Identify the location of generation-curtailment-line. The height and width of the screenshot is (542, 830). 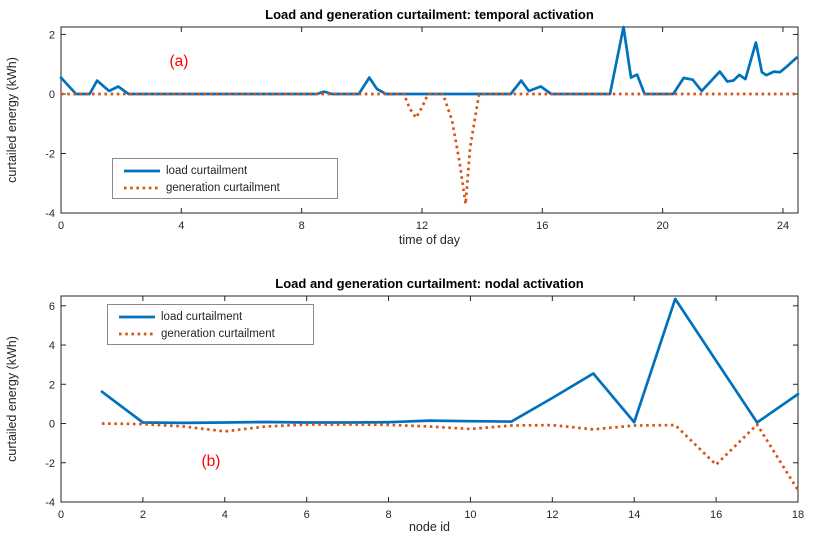
(450, 456).